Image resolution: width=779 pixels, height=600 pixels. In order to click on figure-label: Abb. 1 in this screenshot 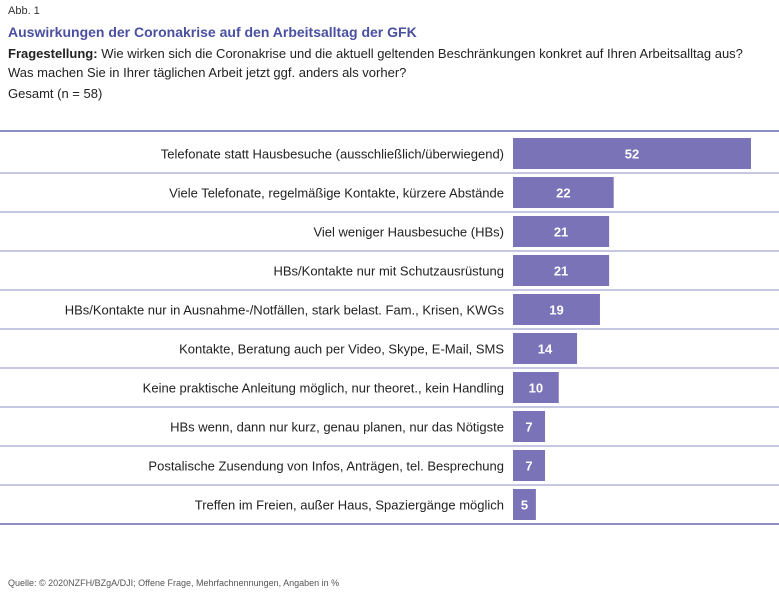, I will do `click(24, 11)`.